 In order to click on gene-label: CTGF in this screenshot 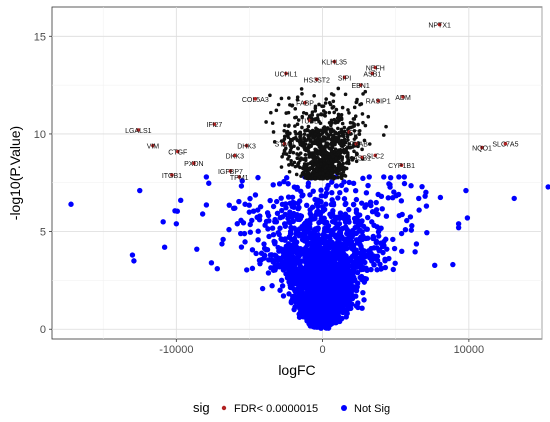, I will do `click(177, 153)`.